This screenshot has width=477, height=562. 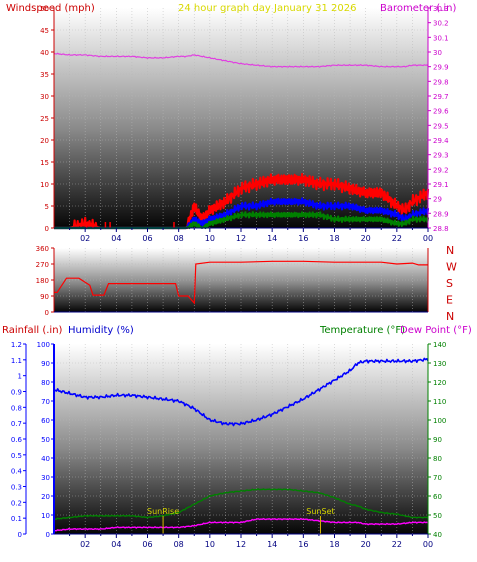 What do you see at coordinates (441, 214) in the screenshot?
I see `barometer-tick-label: 28.9` at bounding box center [441, 214].